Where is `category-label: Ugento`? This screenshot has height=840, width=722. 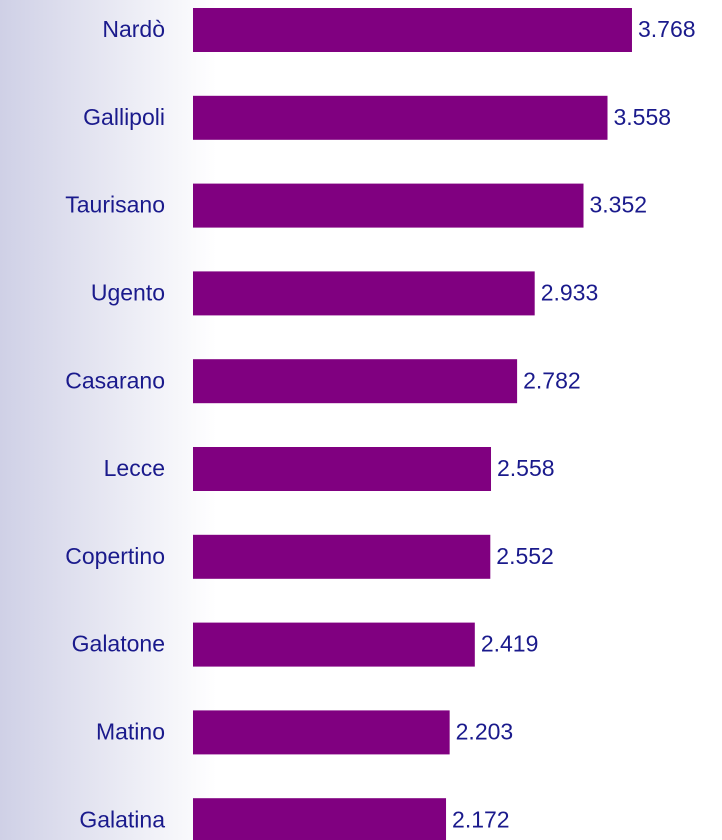 category-label: Ugento is located at coordinates (128, 292).